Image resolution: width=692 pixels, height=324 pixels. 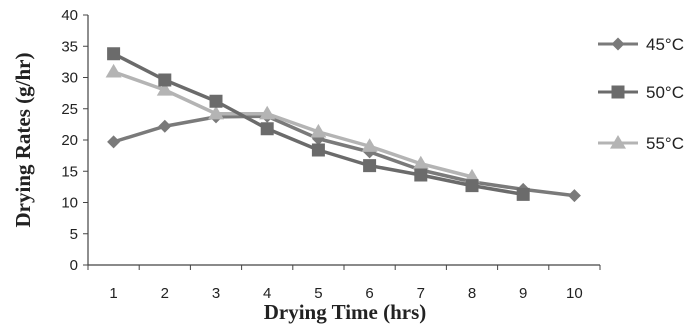 What do you see at coordinates (641, 44) in the screenshot?
I see `legend-item-45c: 45°C` at bounding box center [641, 44].